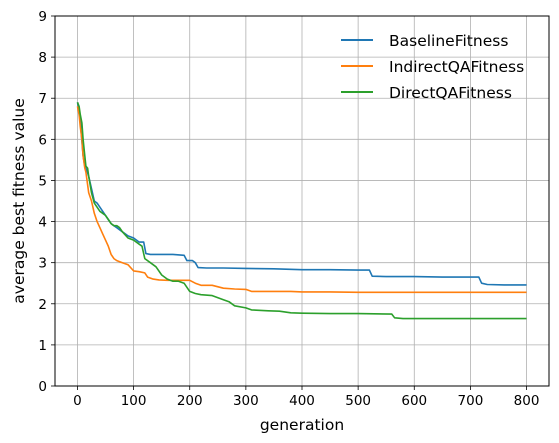 Image resolution: width=559 pixels, height=443 pixels. I want to click on y-tick-label: 4, so click(42, 223).